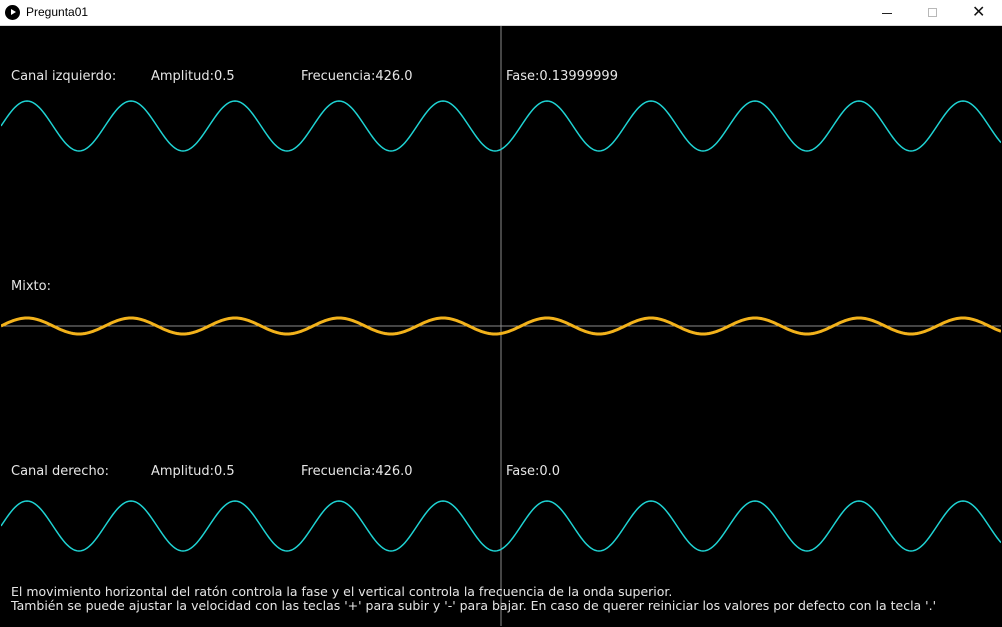 The image size is (1002, 627). What do you see at coordinates (64, 76) in the screenshot?
I see `left-channel-label: Canal izquierdo:` at bounding box center [64, 76].